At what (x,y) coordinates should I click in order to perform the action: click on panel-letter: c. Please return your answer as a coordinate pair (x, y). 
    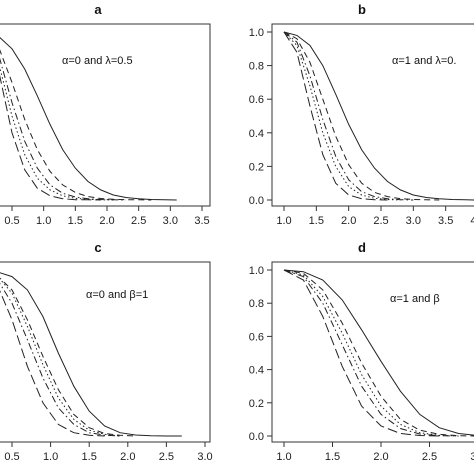
    Looking at the image, I should click on (97, 247).